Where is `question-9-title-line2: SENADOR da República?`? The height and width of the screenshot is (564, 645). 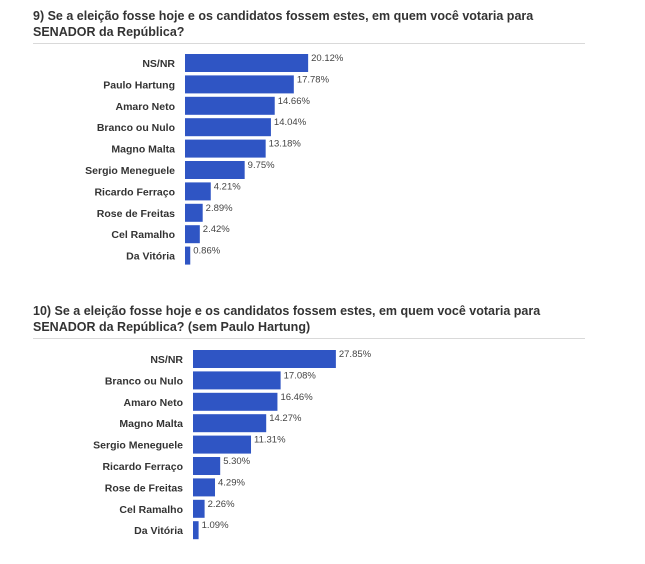 question-9-title-line2: SENADOR da República? is located at coordinates (109, 32).